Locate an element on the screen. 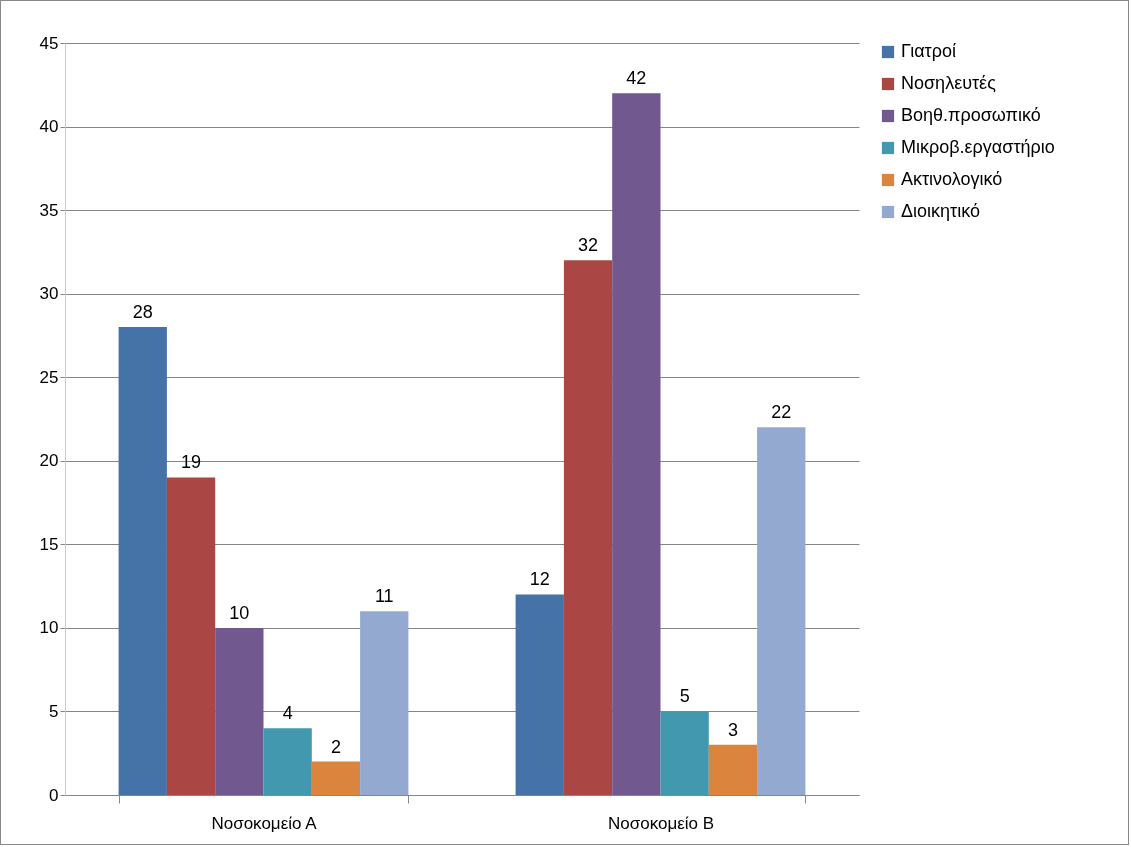 The width and height of the screenshot is (1131, 847). data-label: 3 is located at coordinates (732, 729).